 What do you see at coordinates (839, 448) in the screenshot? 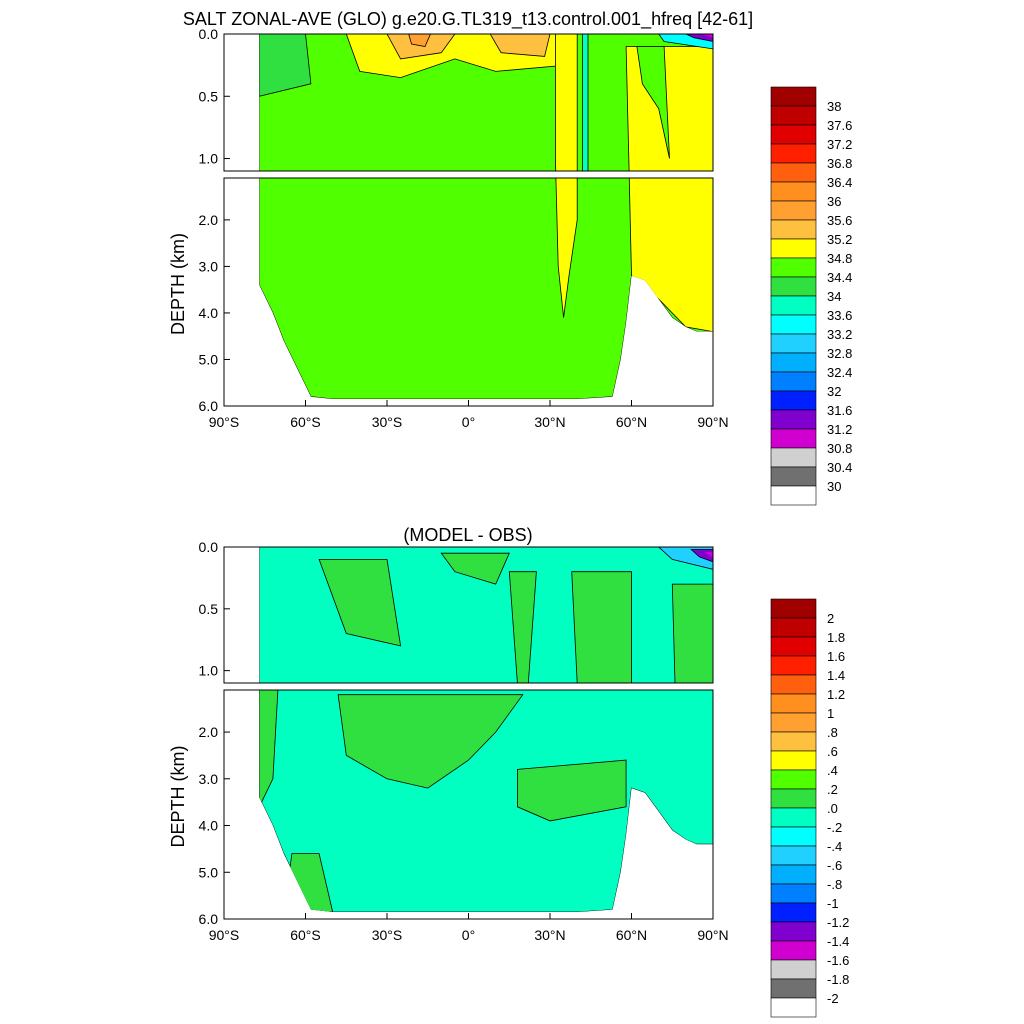
I see `colorbar-label: 30.8` at bounding box center [839, 448].